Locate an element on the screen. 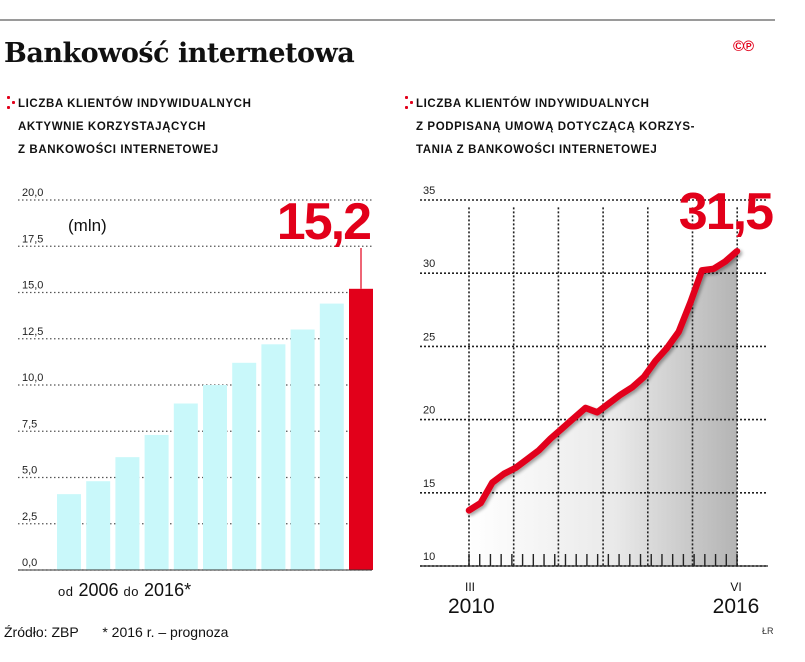  x-end-label: VI 2016 is located at coordinates (736, 599).